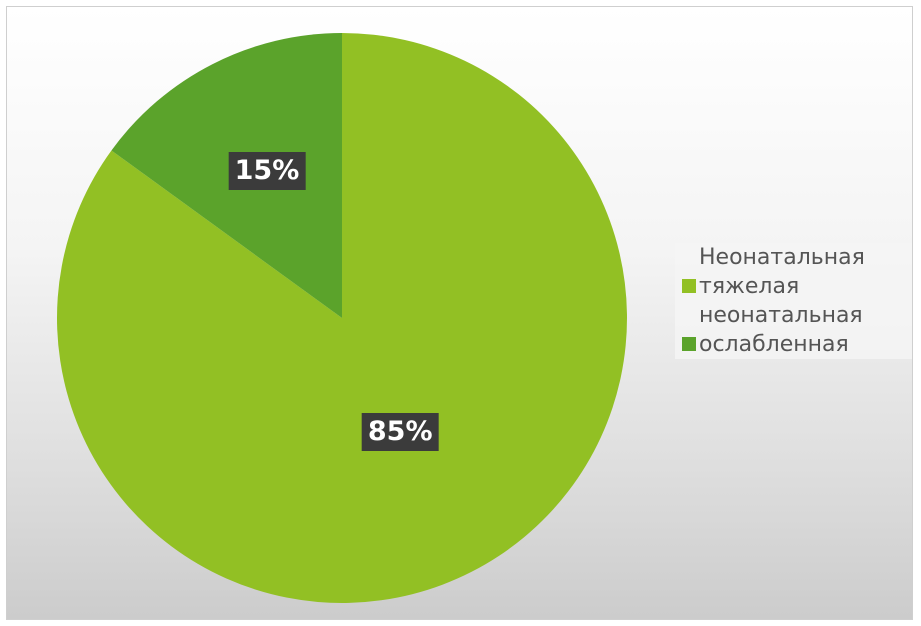 The image size is (921, 626). I want to click on data-label-slice-1: 85%, so click(400, 432).